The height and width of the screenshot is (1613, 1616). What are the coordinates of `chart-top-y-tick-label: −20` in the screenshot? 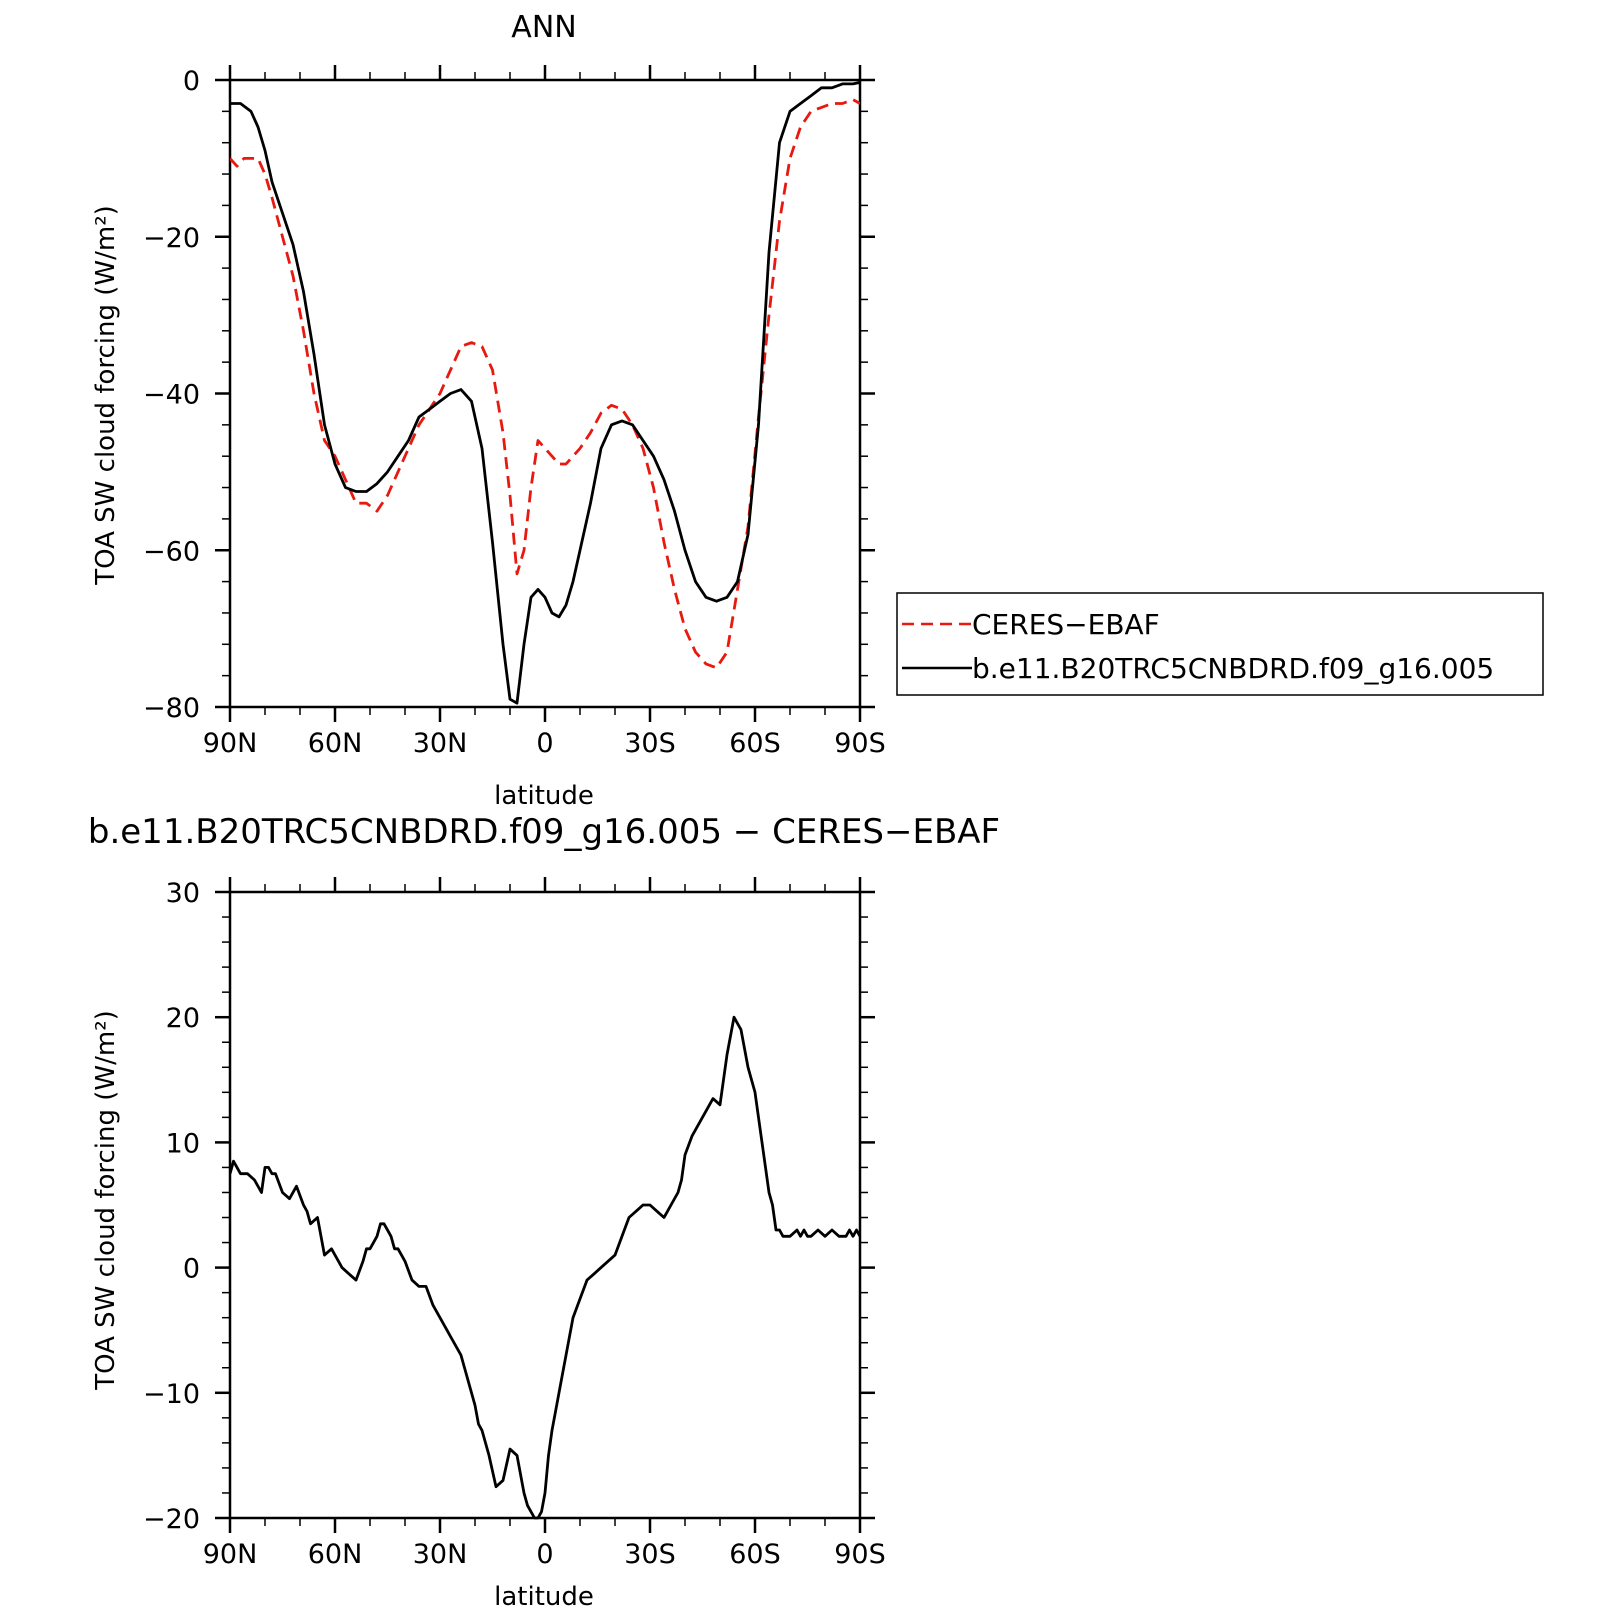 It's located at (171, 238).